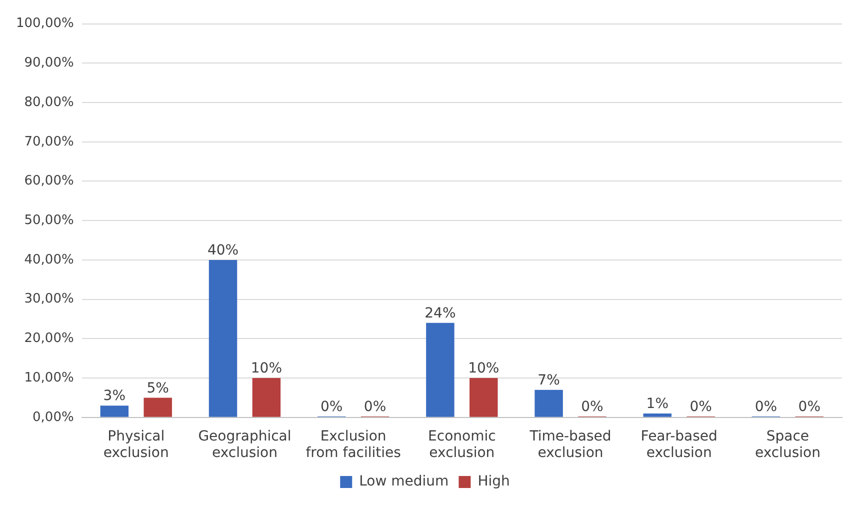  I want to click on y-tick-label: 90,00%, so click(49, 63).